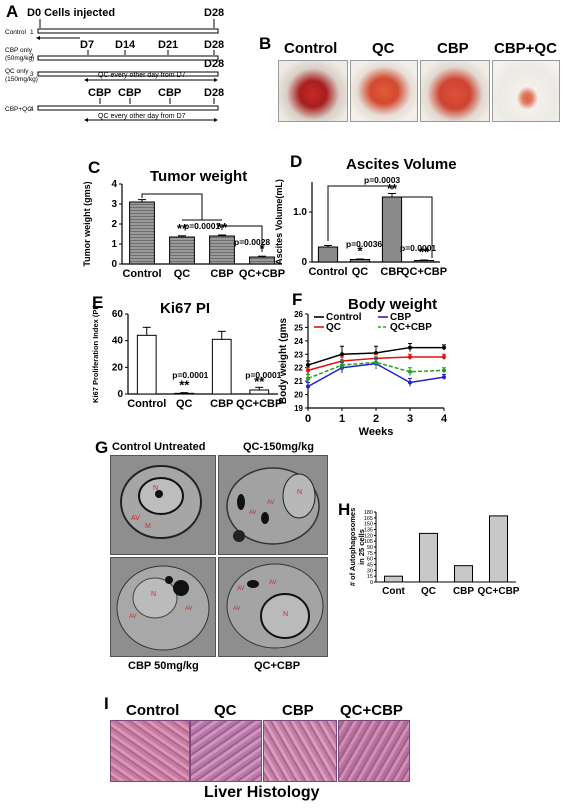 Image resolution: width=580 pixels, height=808 pixels. Describe the element at coordinates (87, 45) in the screenshot. I see `mark-d7: D7` at that location.